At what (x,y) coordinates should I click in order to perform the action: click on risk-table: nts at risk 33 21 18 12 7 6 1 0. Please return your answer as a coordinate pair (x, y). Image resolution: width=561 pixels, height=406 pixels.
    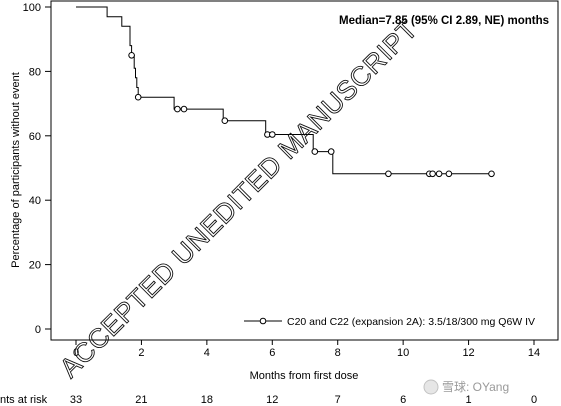
    Looking at the image, I should click on (268, 400).